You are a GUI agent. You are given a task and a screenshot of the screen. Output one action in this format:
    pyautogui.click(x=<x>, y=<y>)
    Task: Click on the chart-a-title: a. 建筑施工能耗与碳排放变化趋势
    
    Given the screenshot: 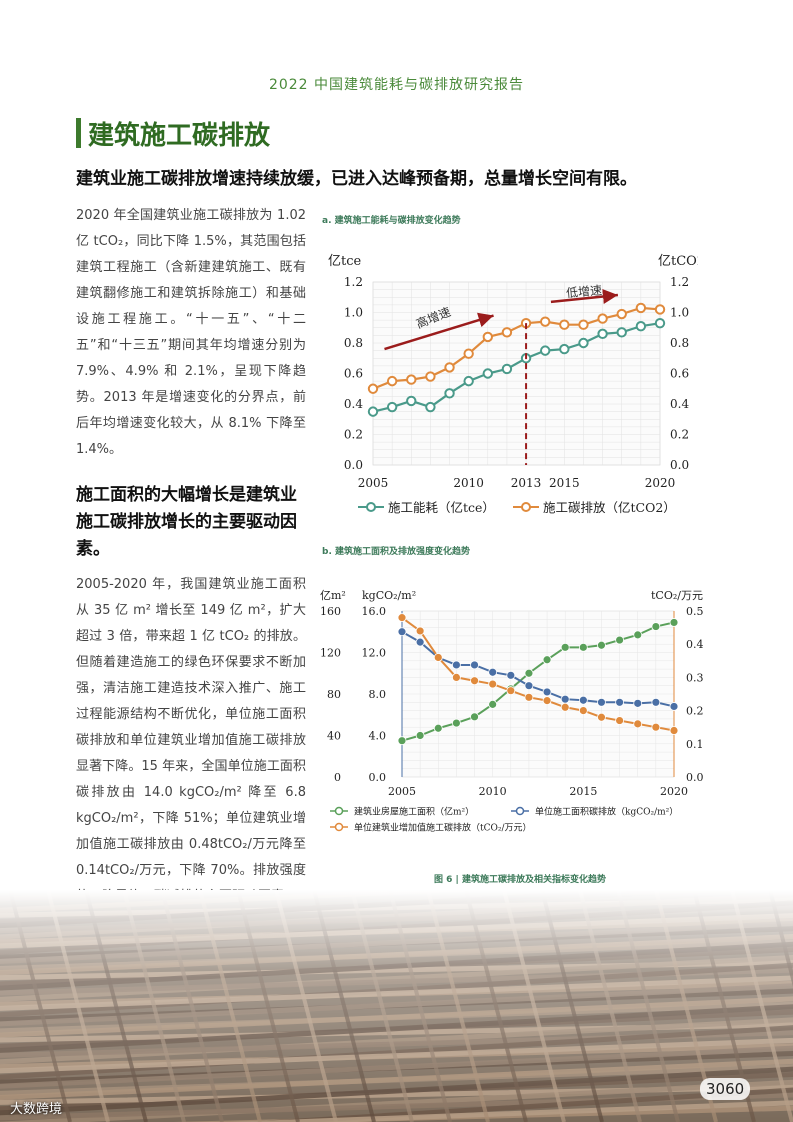 What is the action you would take?
    pyautogui.click(x=391, y=221)
    